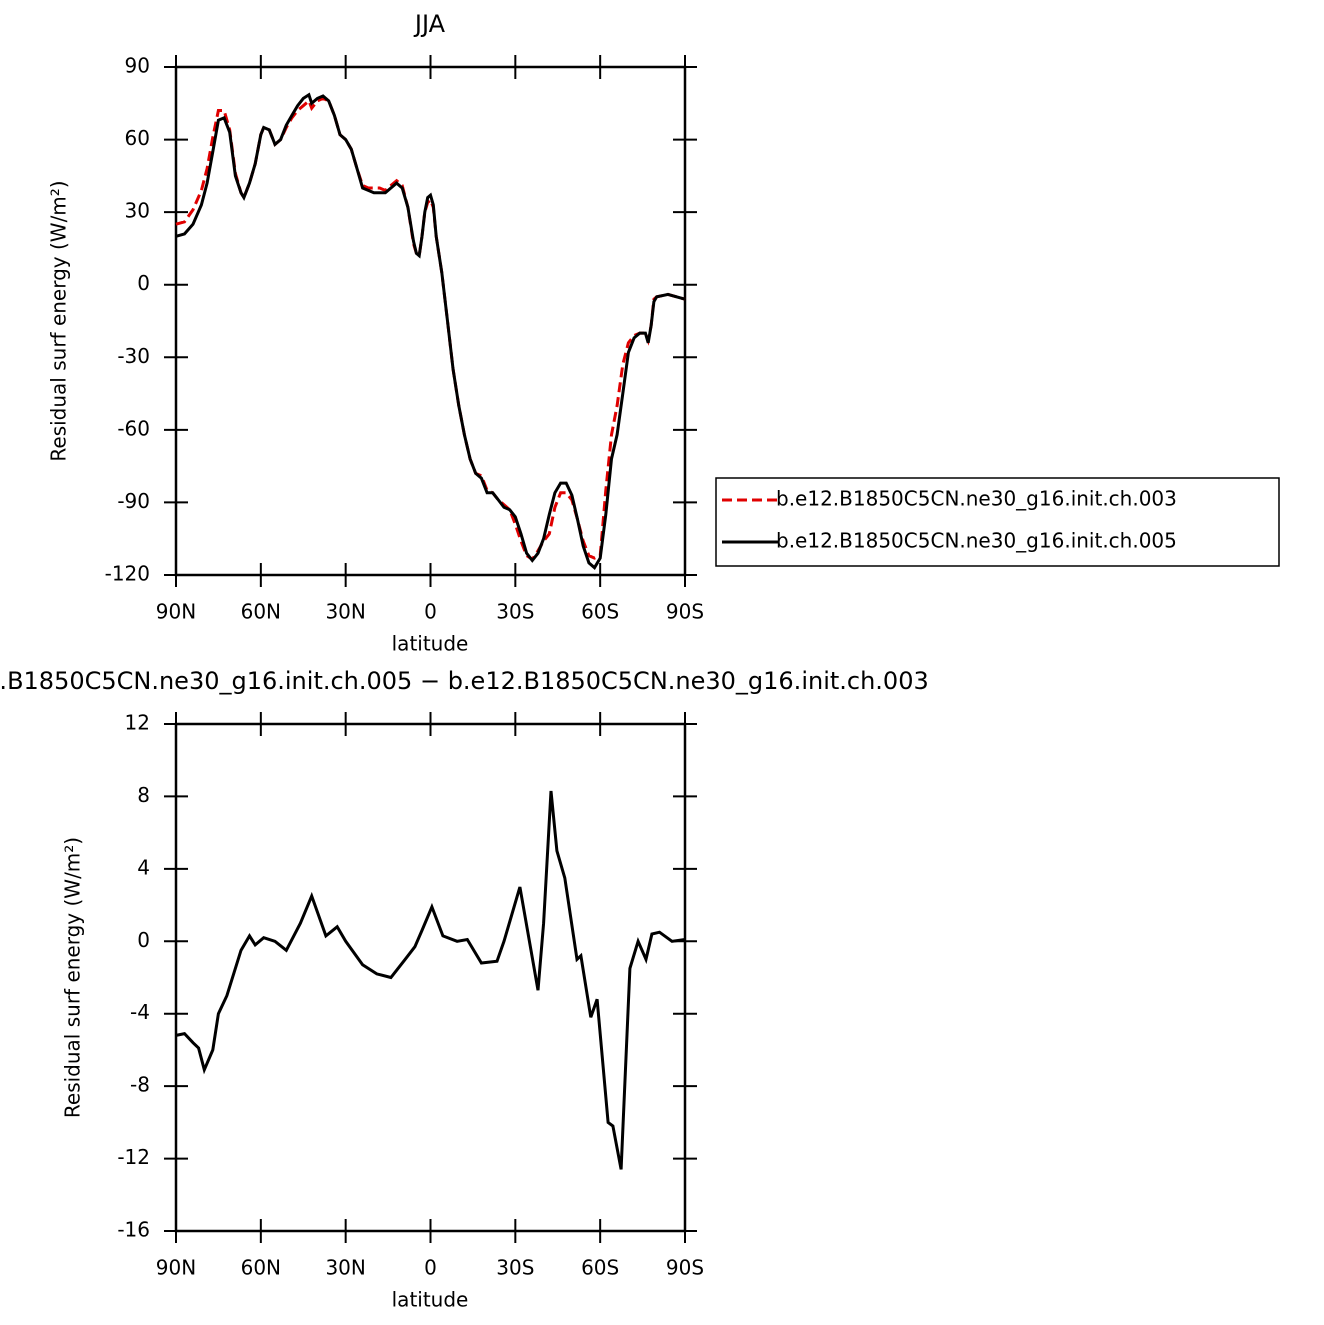 This screenshot has width=1324, height=1325. Describe the element at coordinates (143, 795) in the screenshot. I see `y-tick-label: 8` at that location.